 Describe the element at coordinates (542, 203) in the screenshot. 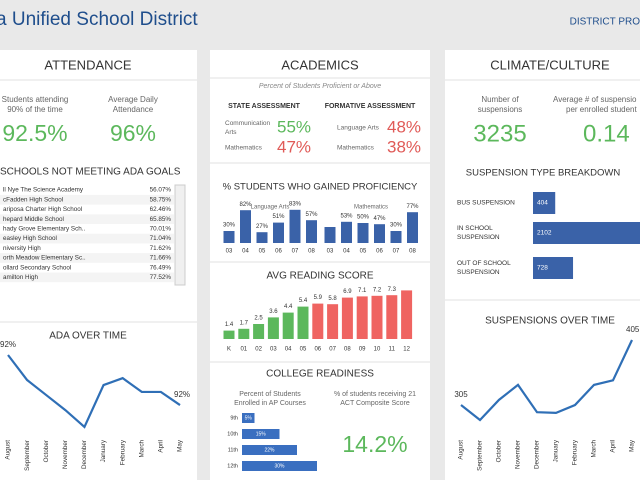

I see `data-label: 404` at that location.